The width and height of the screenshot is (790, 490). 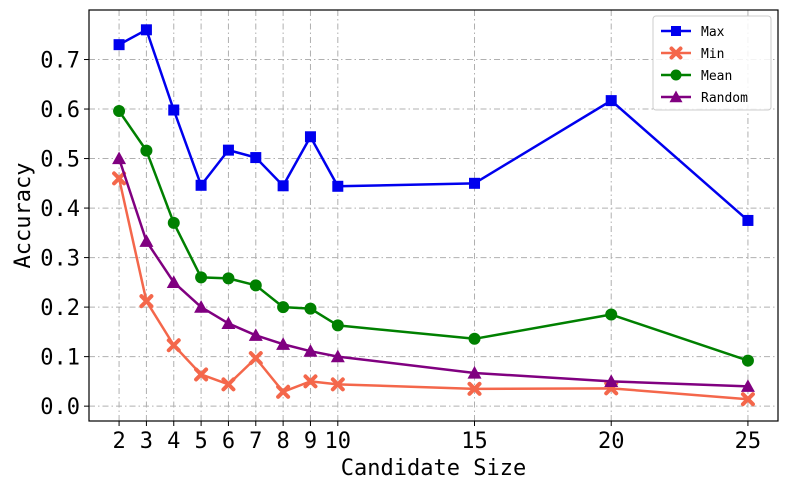 I want to click on y-tick-label: 0.2, so click(x=60, y=308).